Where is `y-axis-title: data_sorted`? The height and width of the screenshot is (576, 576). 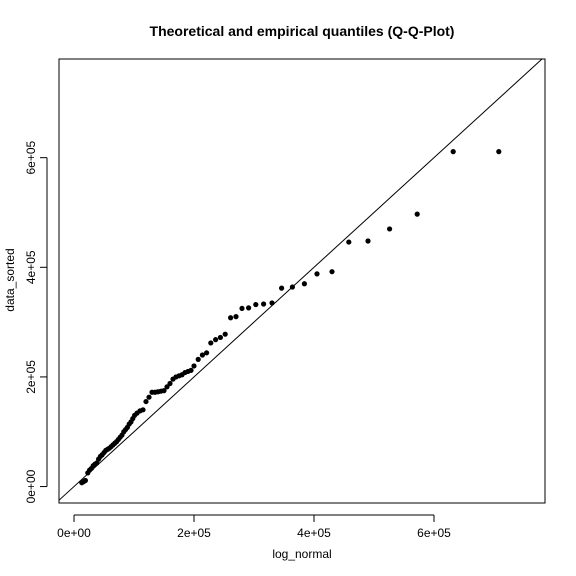 y-axis-title: data_sorted is located at coordinates (10, 279).